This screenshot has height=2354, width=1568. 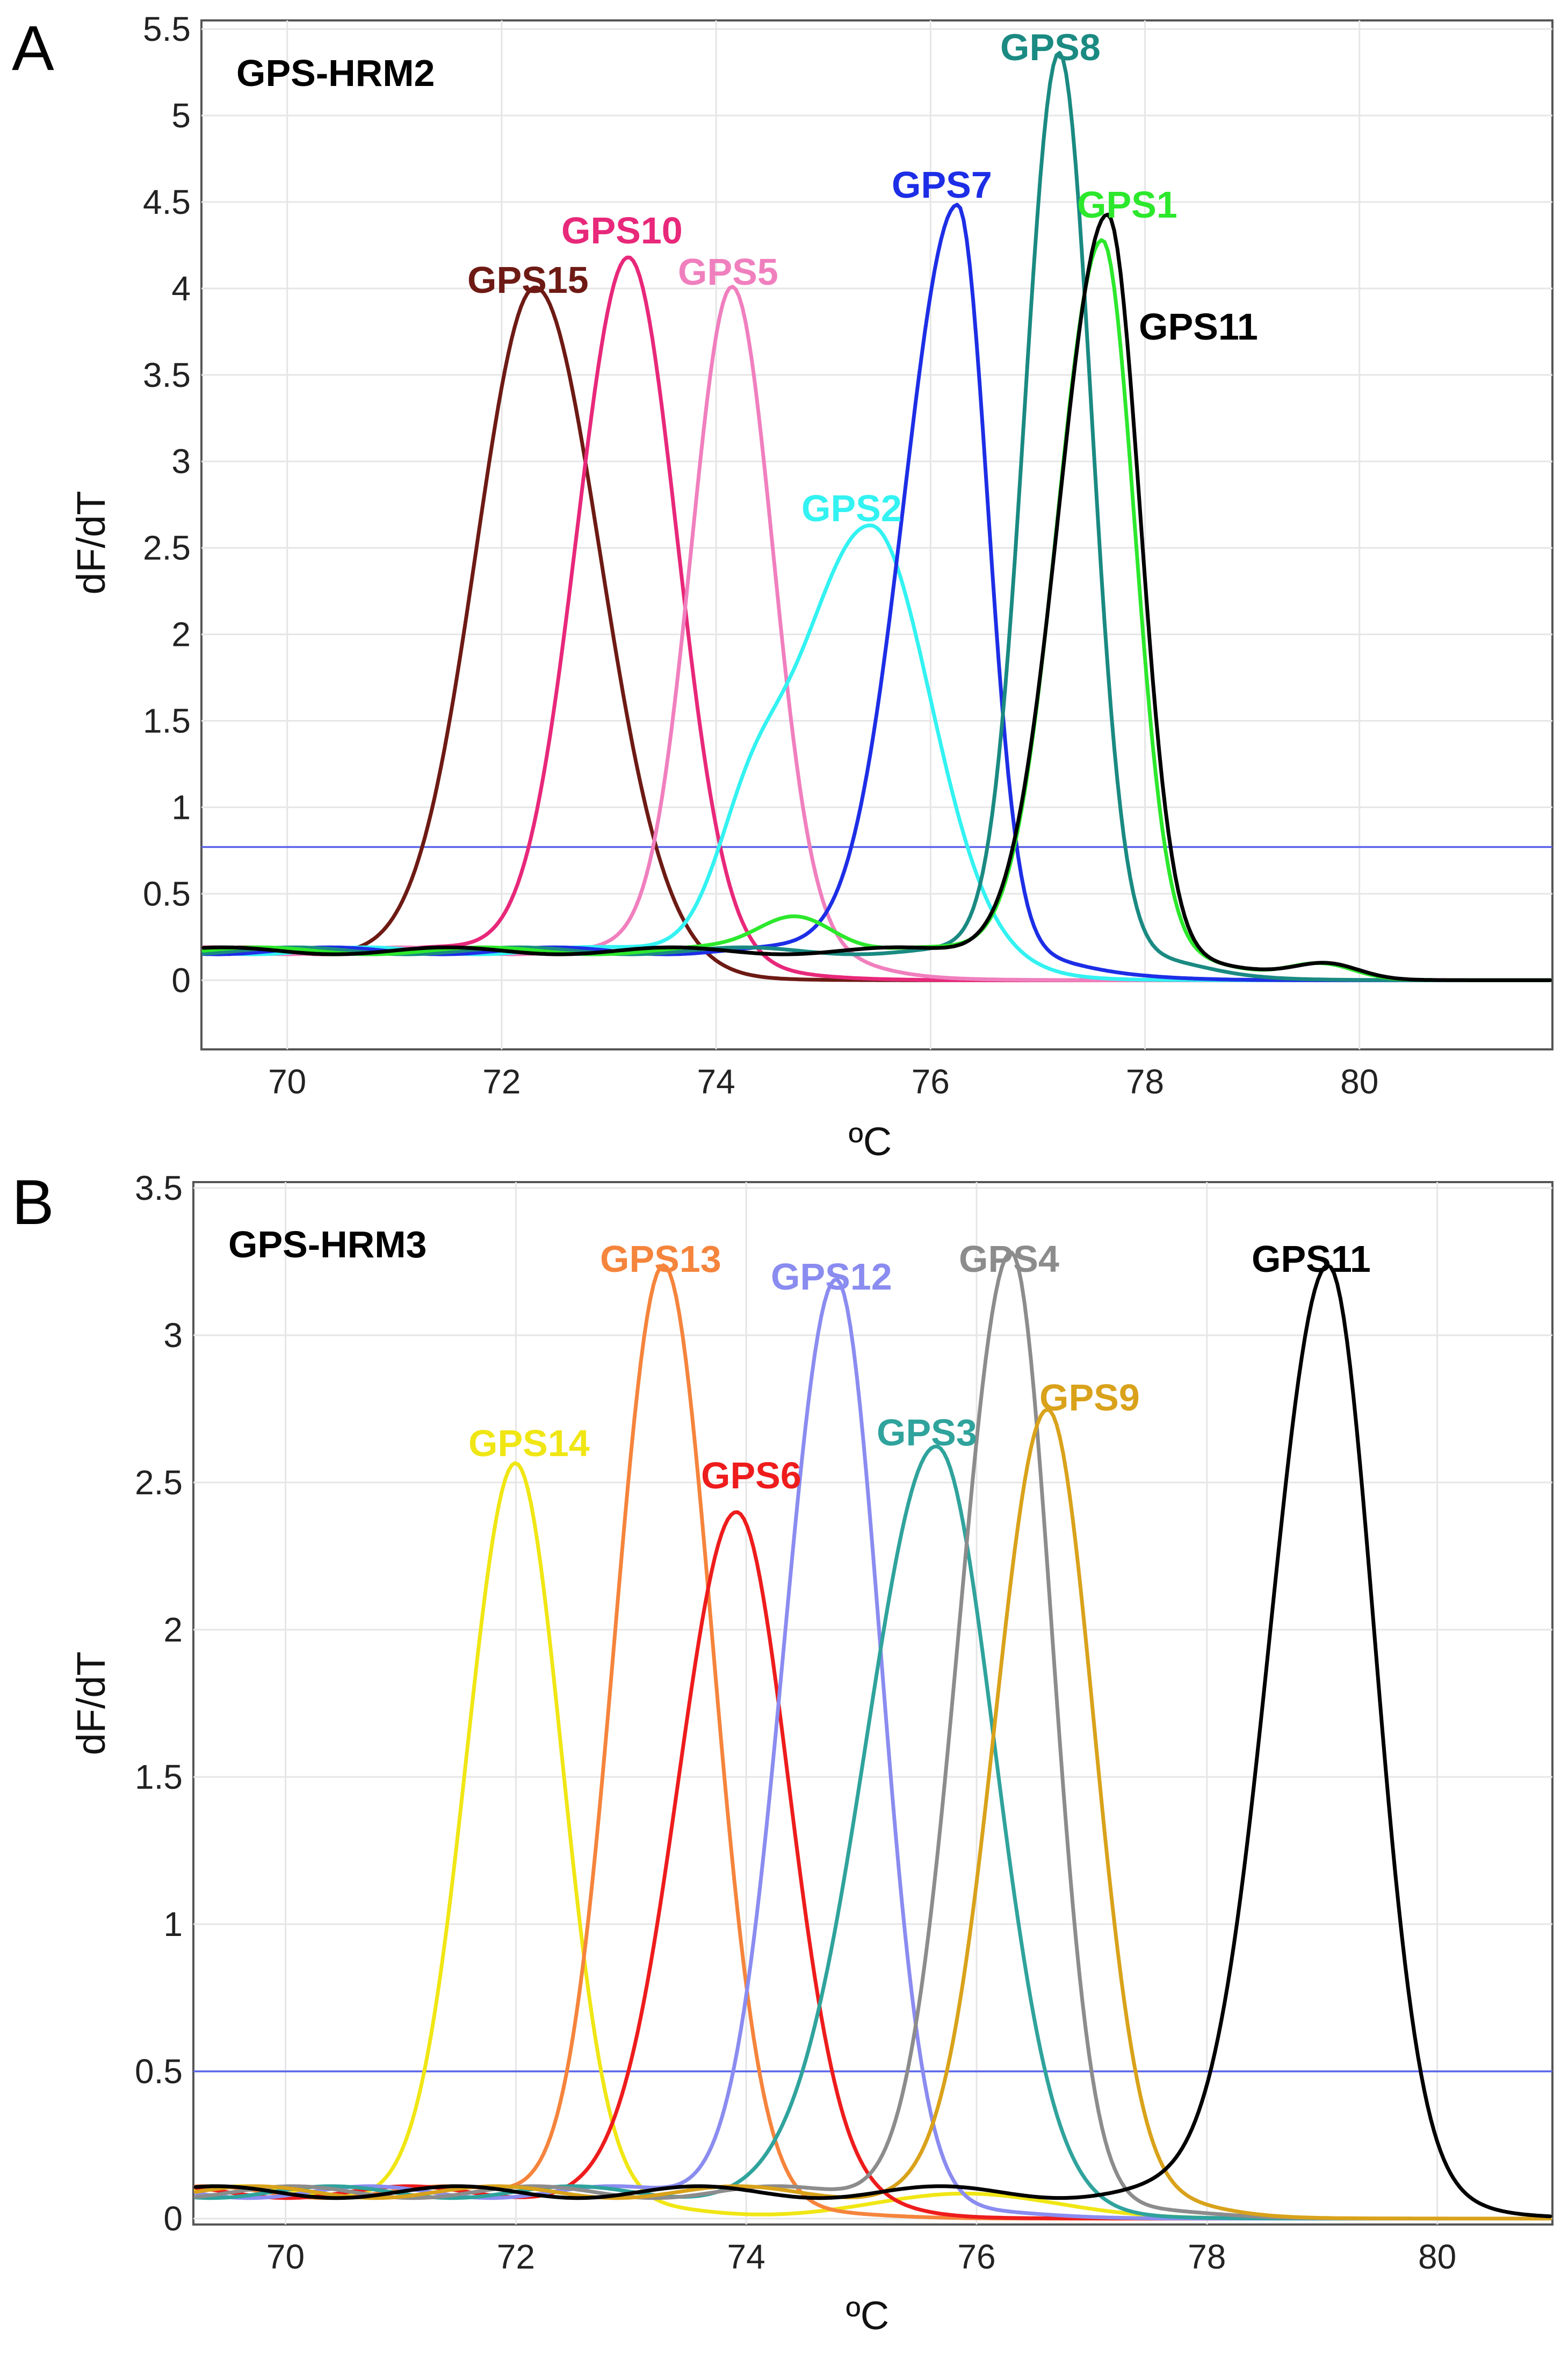 What do you see at coordinates (167, 505) in the screenshot?
I see `panel-a-y-ticks: 0 0.5 1 1.5 2 2.5 3 3.5 4 4.5 5 5.5` at bounding box center [167, 505].